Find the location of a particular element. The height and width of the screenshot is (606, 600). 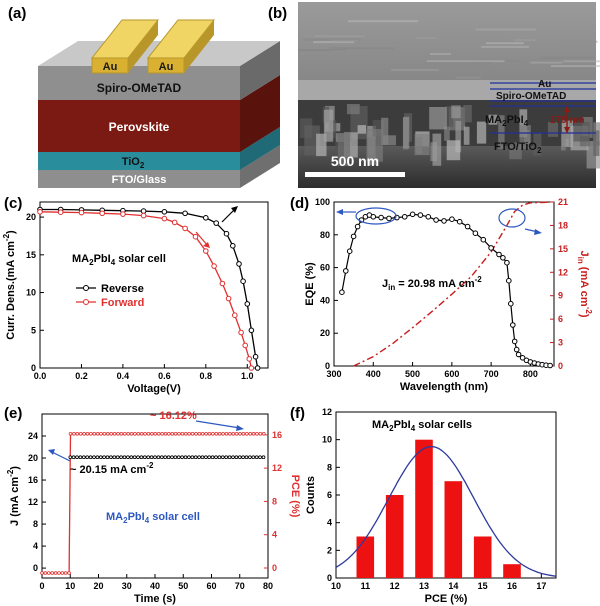

y-tick-label: 20 is located at coordinates (31, 217).